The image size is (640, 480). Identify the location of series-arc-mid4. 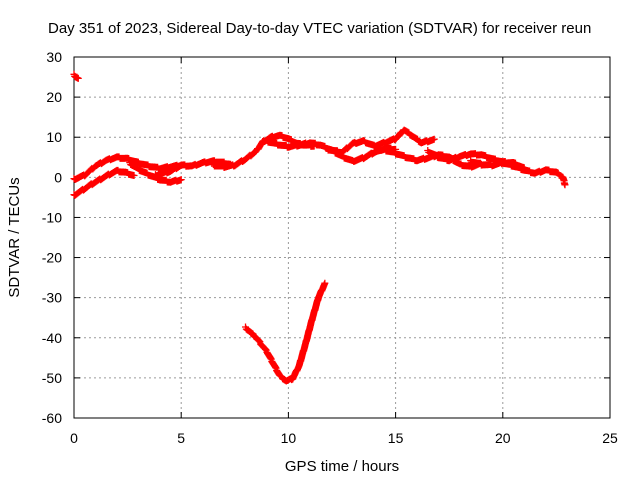
(380, 141).